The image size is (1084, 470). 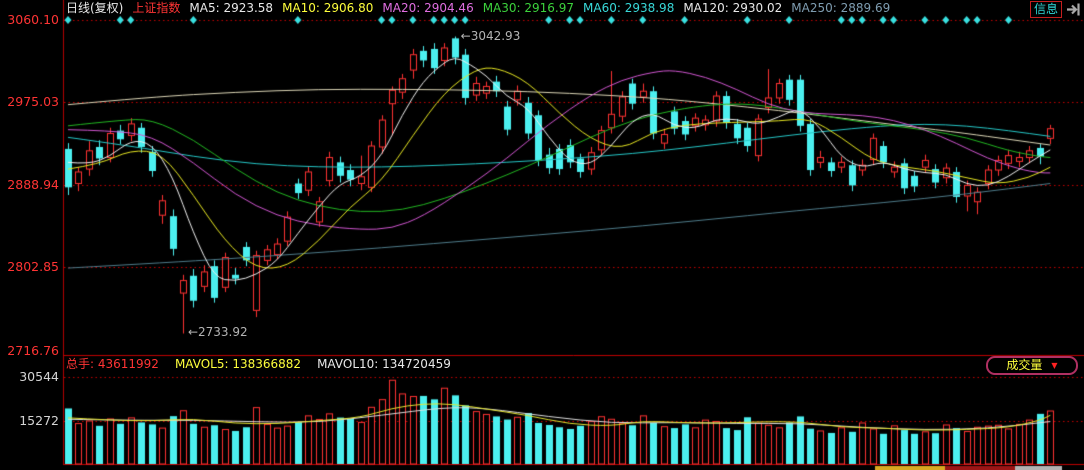 I want to click on annotation-high: ←3042.93, so click(x=490, y=35).